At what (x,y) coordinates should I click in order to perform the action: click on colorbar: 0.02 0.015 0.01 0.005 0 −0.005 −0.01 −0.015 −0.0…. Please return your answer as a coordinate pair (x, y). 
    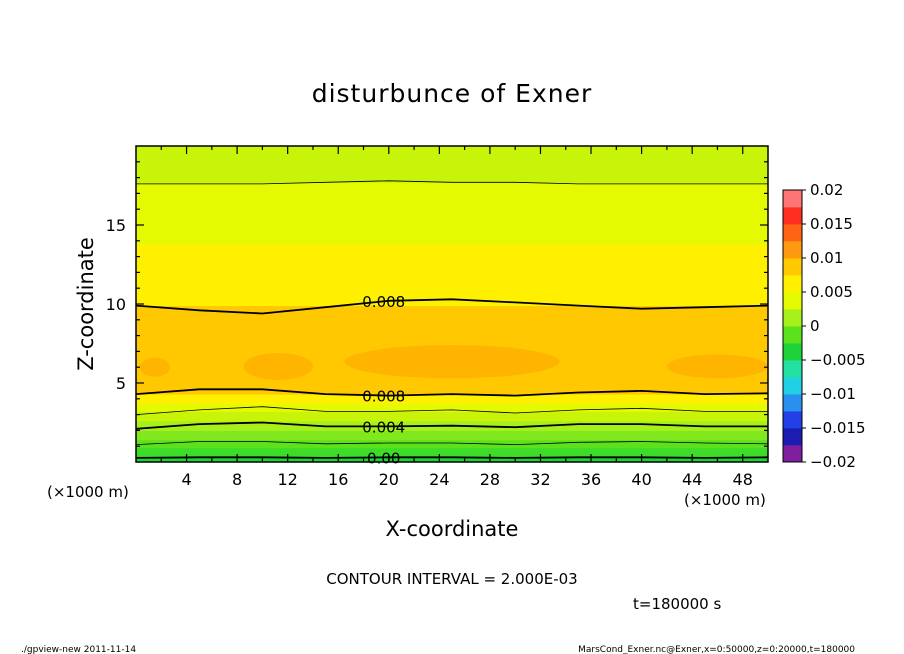
    Looking at the image, I should click on (824, 326).